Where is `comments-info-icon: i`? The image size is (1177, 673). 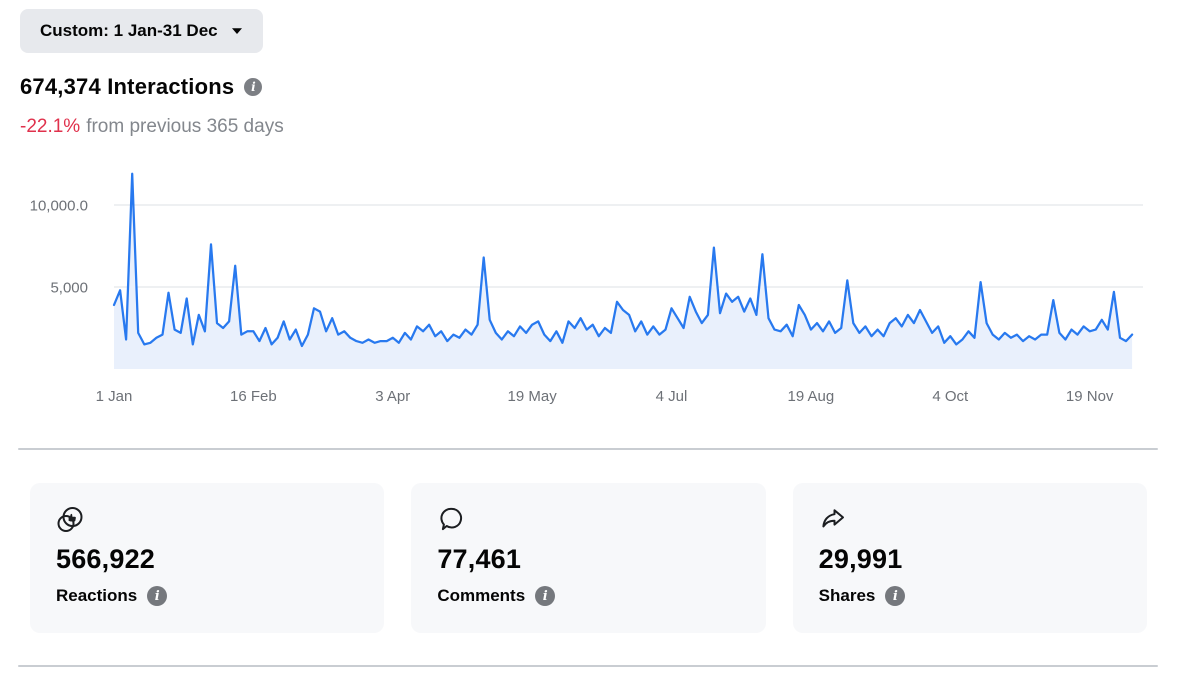
comments-info-icon: i is located at coordinates (545, 596).